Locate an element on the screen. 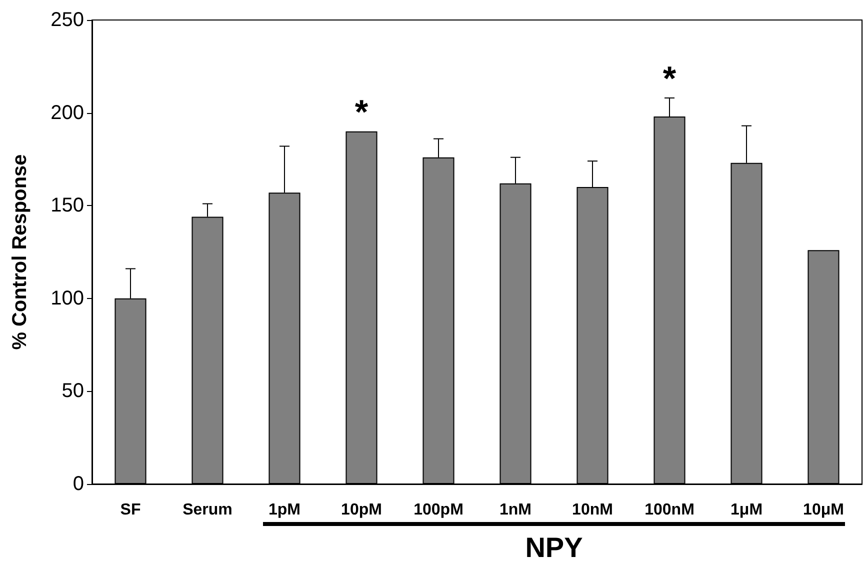 This screenshot has width=863, height=569. x-tick-label: 10nM is located at coordinates (592, 510).